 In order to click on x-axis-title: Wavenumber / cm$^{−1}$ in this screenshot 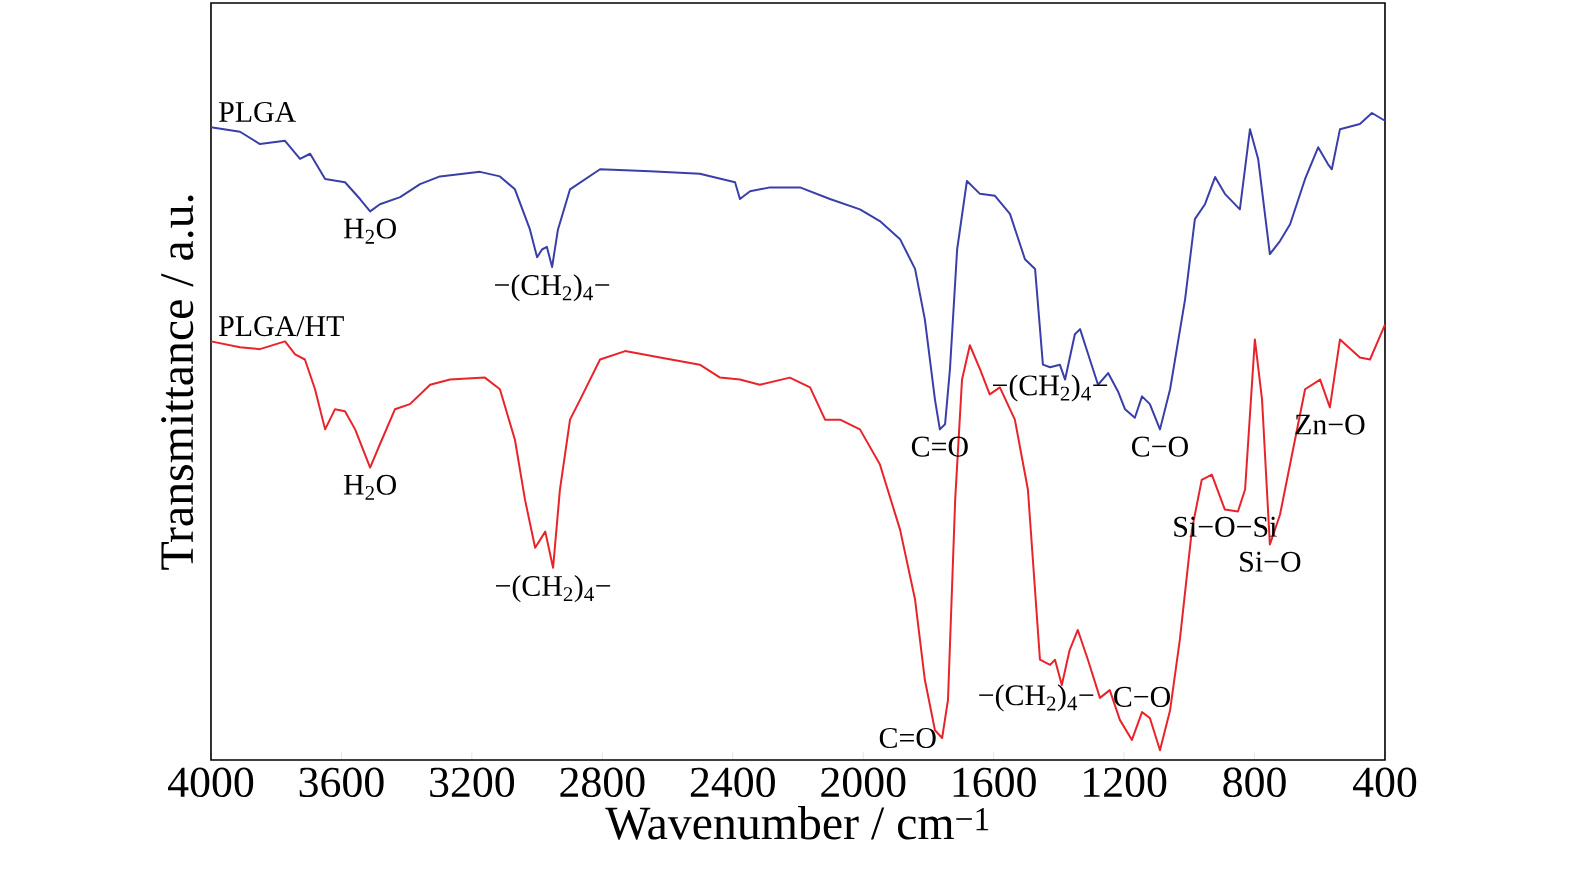, I will do `click(797, 822)`.